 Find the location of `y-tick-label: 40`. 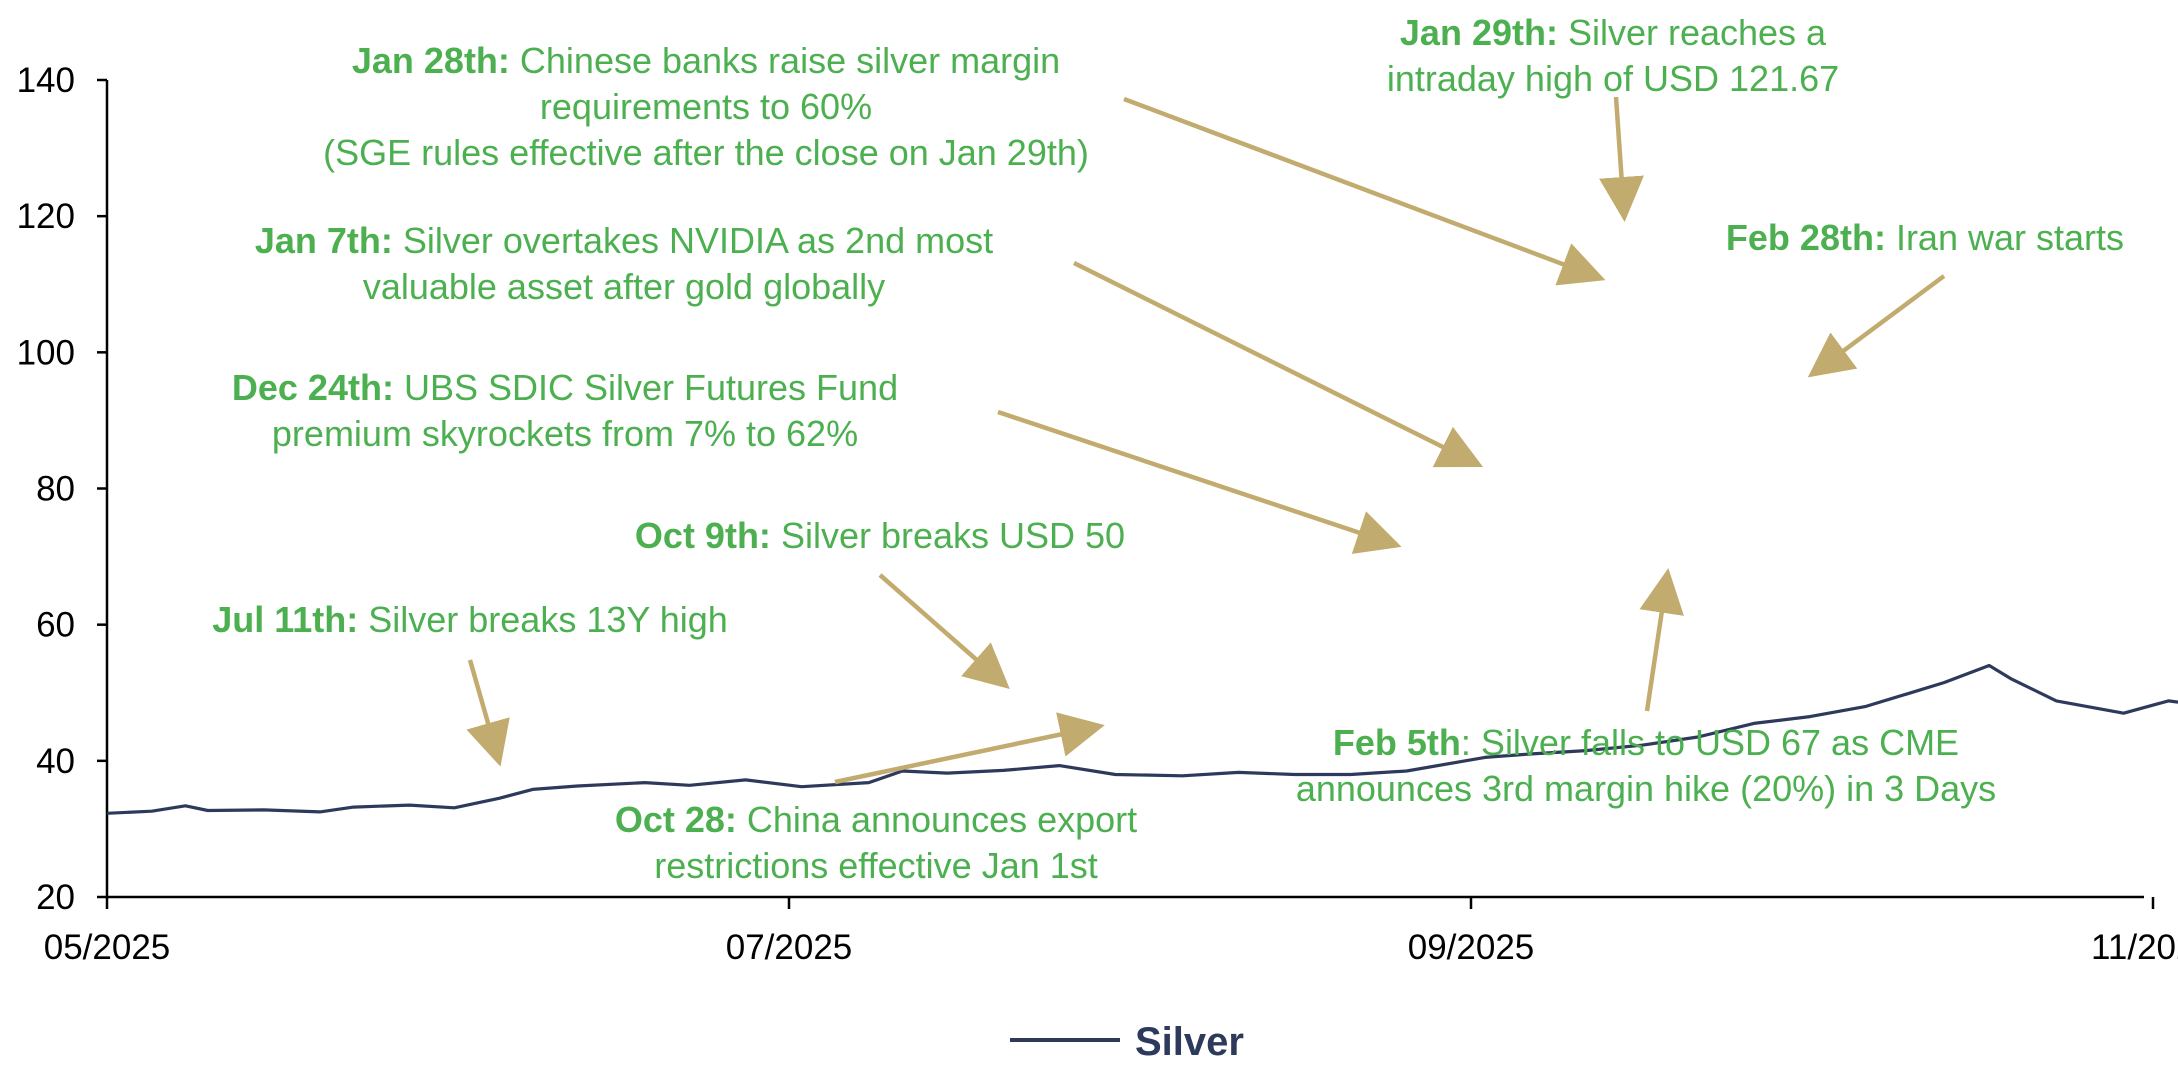

y-tick-label: 40 is located at coordinates (55, 761).